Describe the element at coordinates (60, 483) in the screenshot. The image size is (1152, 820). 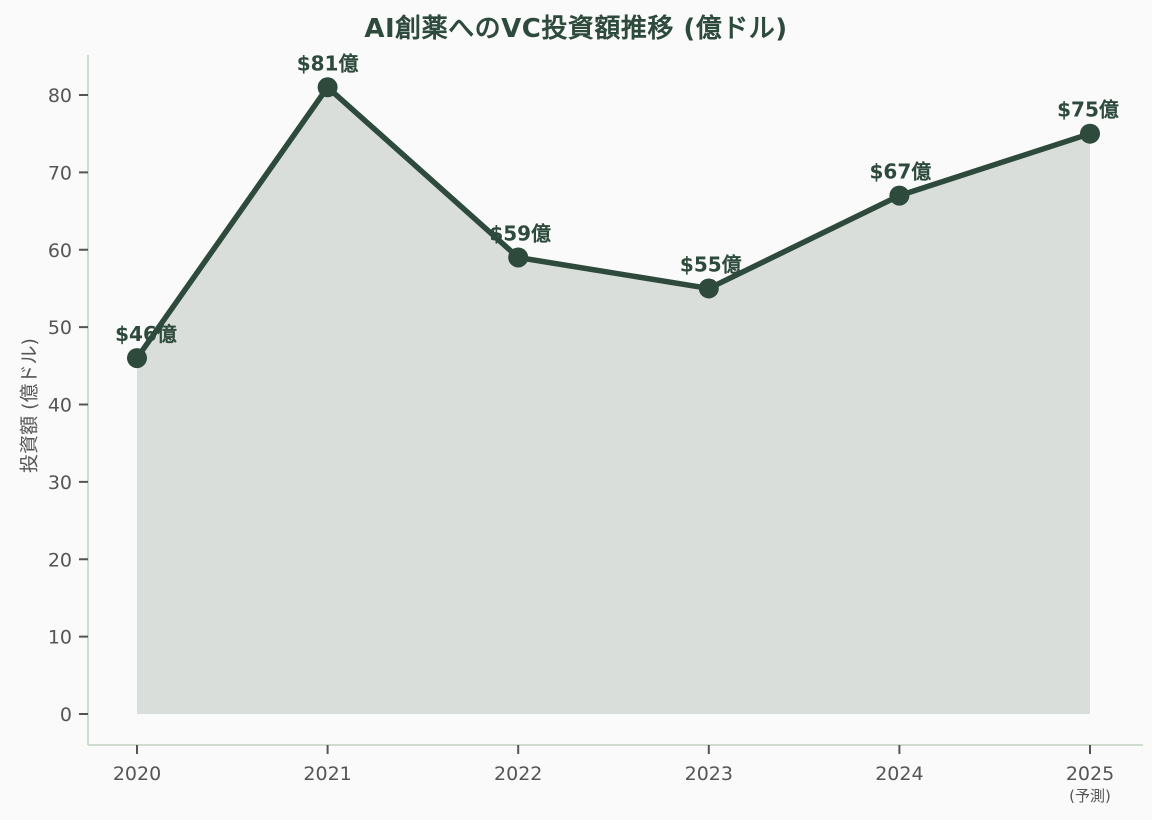
I see `y-tick-label: 30` at that location.